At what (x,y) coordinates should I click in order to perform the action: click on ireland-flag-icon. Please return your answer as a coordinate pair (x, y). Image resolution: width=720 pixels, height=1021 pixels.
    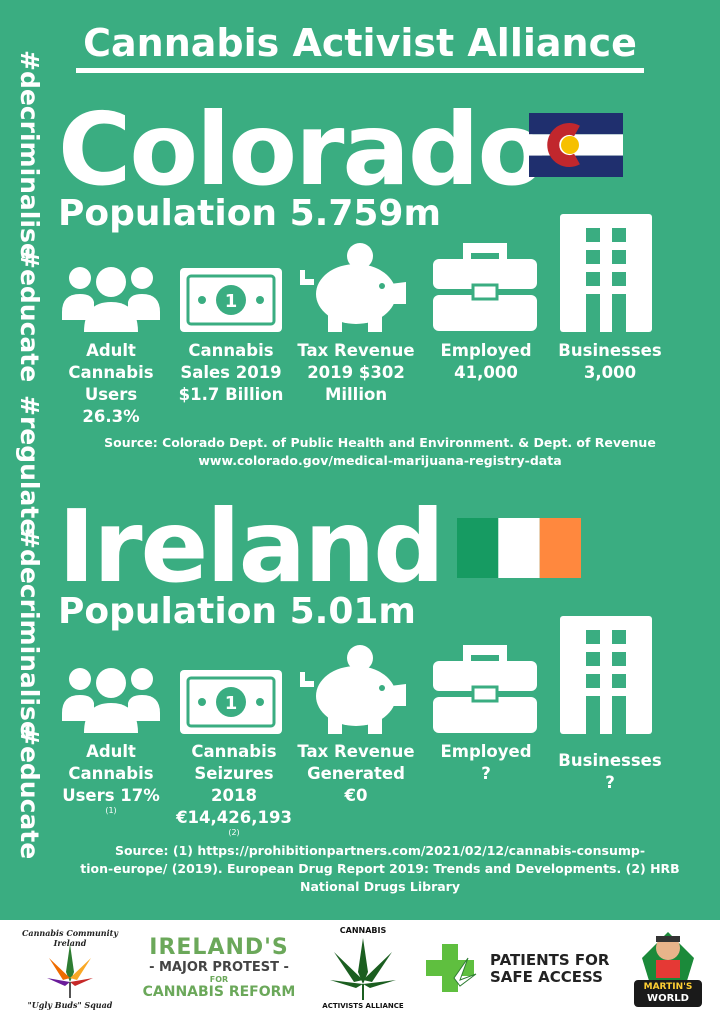
    Looking at the image, I should click on (519, 548).